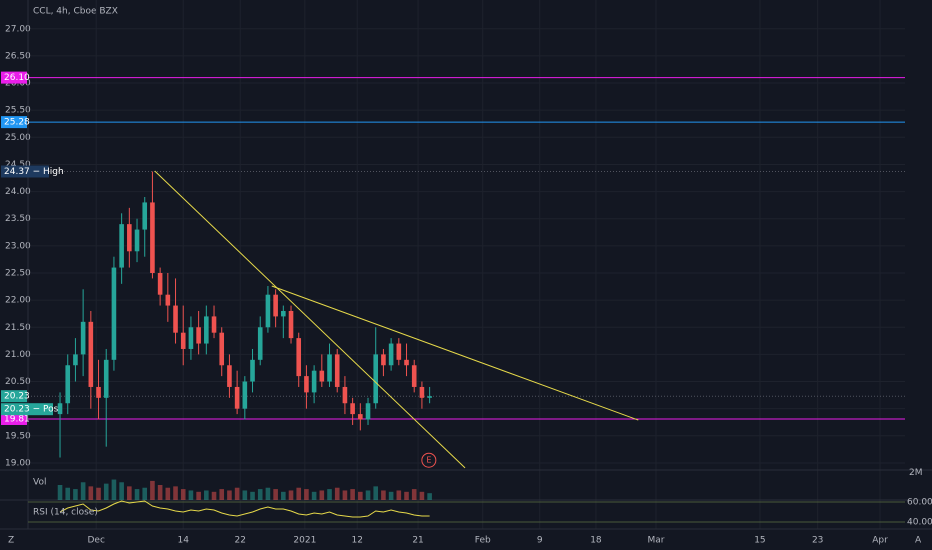  What do you see at coordinates (244, 509) in the screenshot?
I see `rsi-line` at bounding box center [244, 509].